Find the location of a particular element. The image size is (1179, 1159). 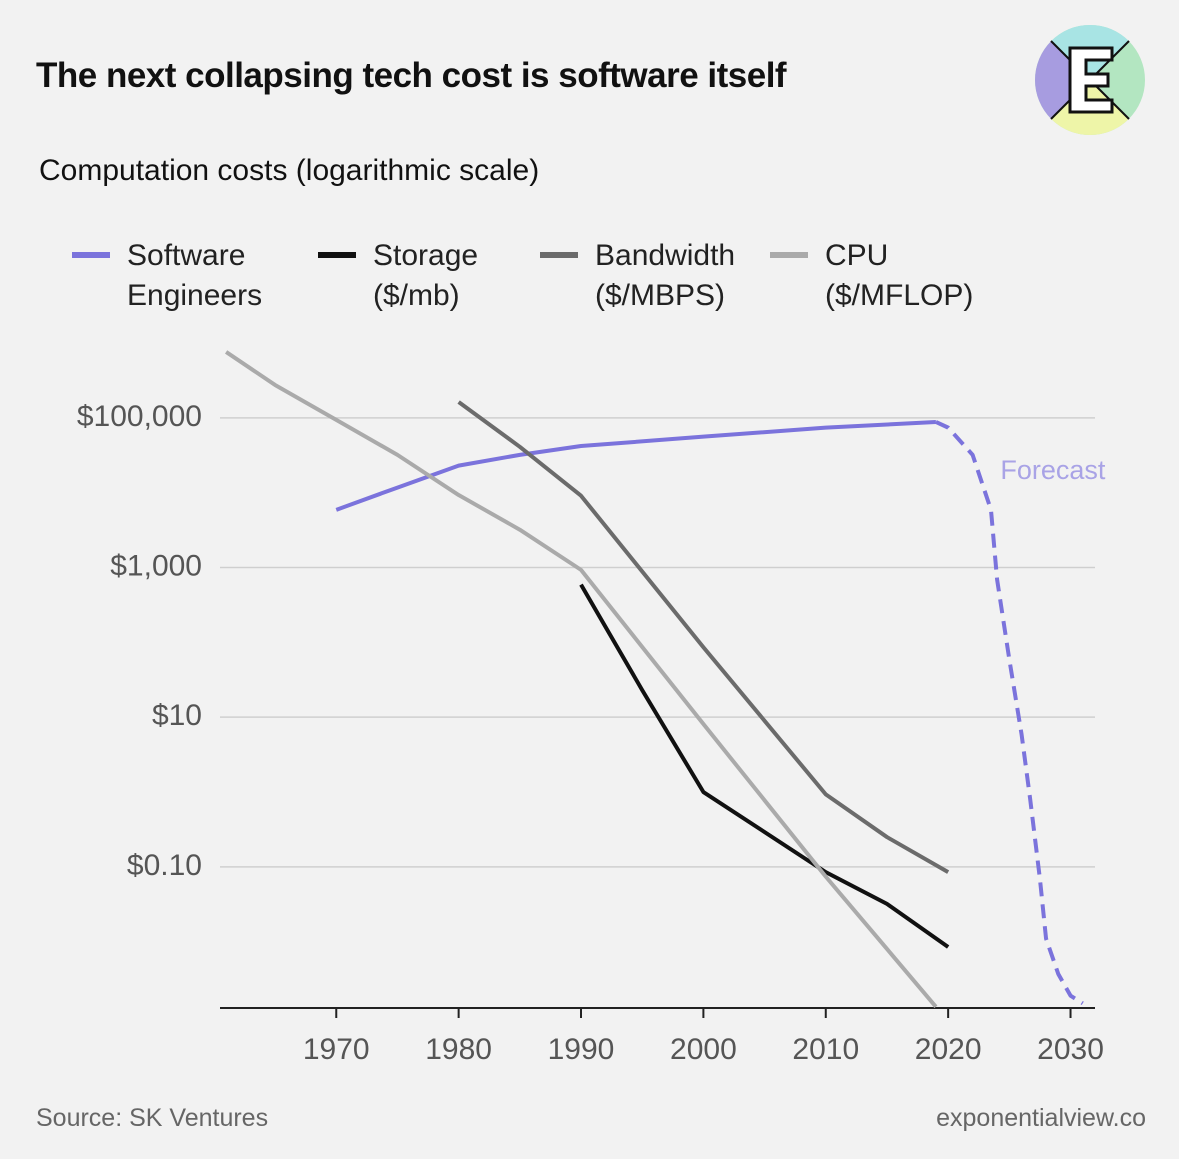

y-tick-label: $1,000 is located at coordinates (156, 565).